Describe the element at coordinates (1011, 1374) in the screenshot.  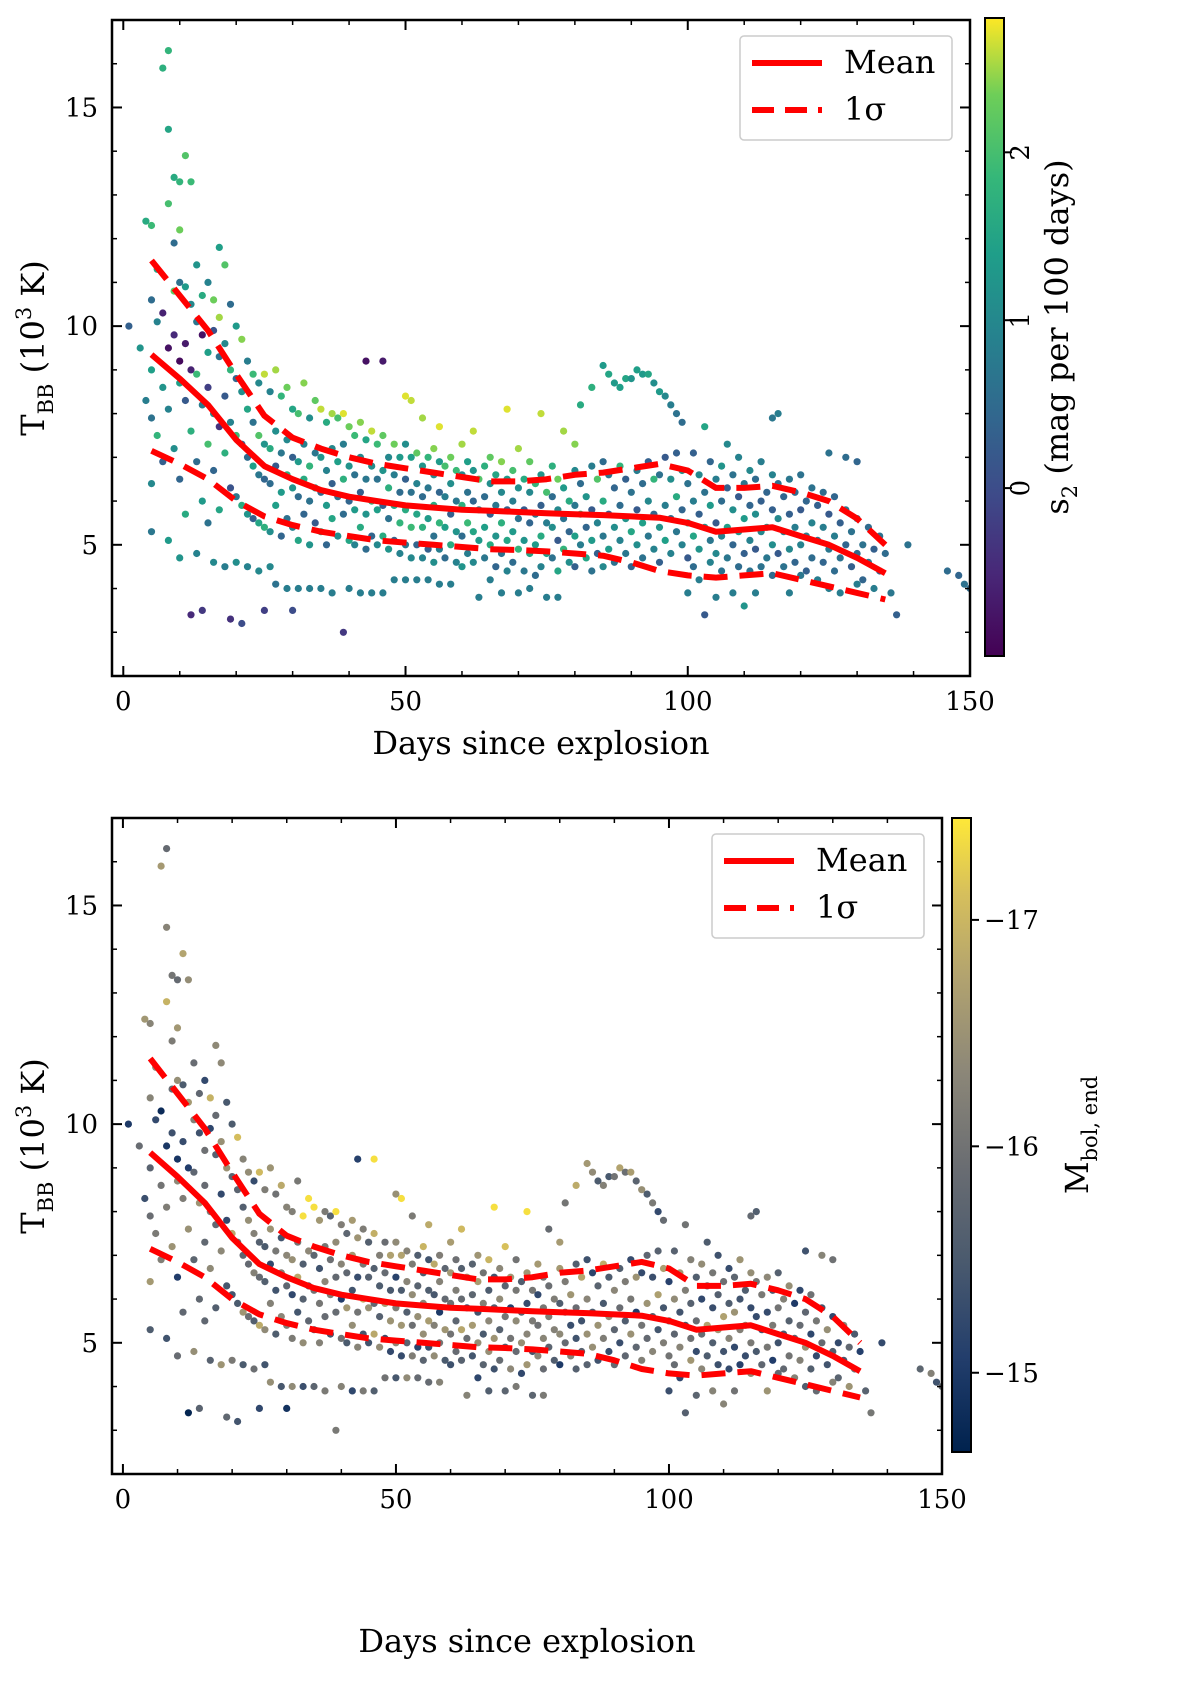
I see `colorbar-tick-label: −15` at that location.